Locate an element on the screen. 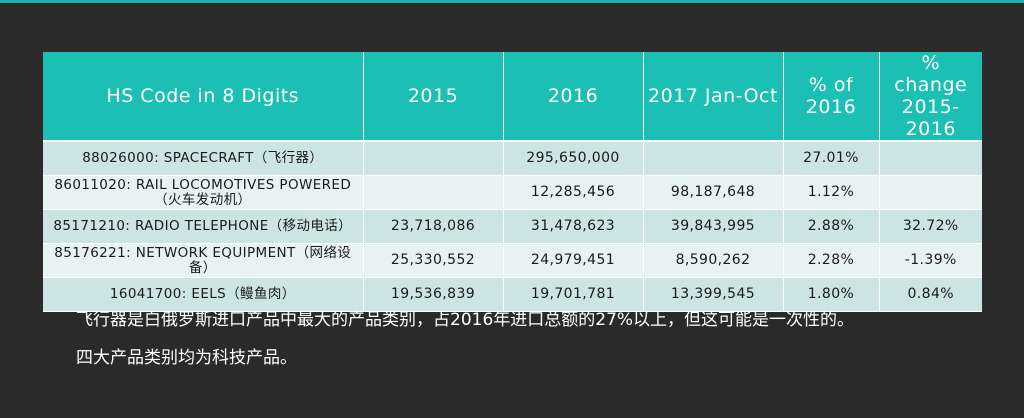  cell-hs-code: 85171210: RADIO TELEPHONE（移动电话） is located at coordinates (203, 226).